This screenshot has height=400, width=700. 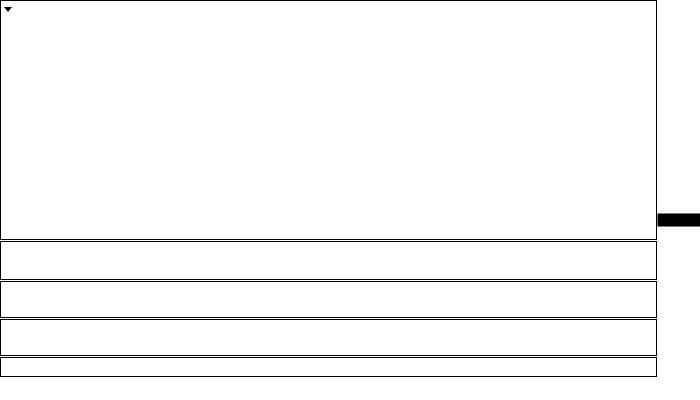 What do you see at coordinates (328, 367) in the screenshot?
I see `momentum-pane` at bounding box center [328, 367].